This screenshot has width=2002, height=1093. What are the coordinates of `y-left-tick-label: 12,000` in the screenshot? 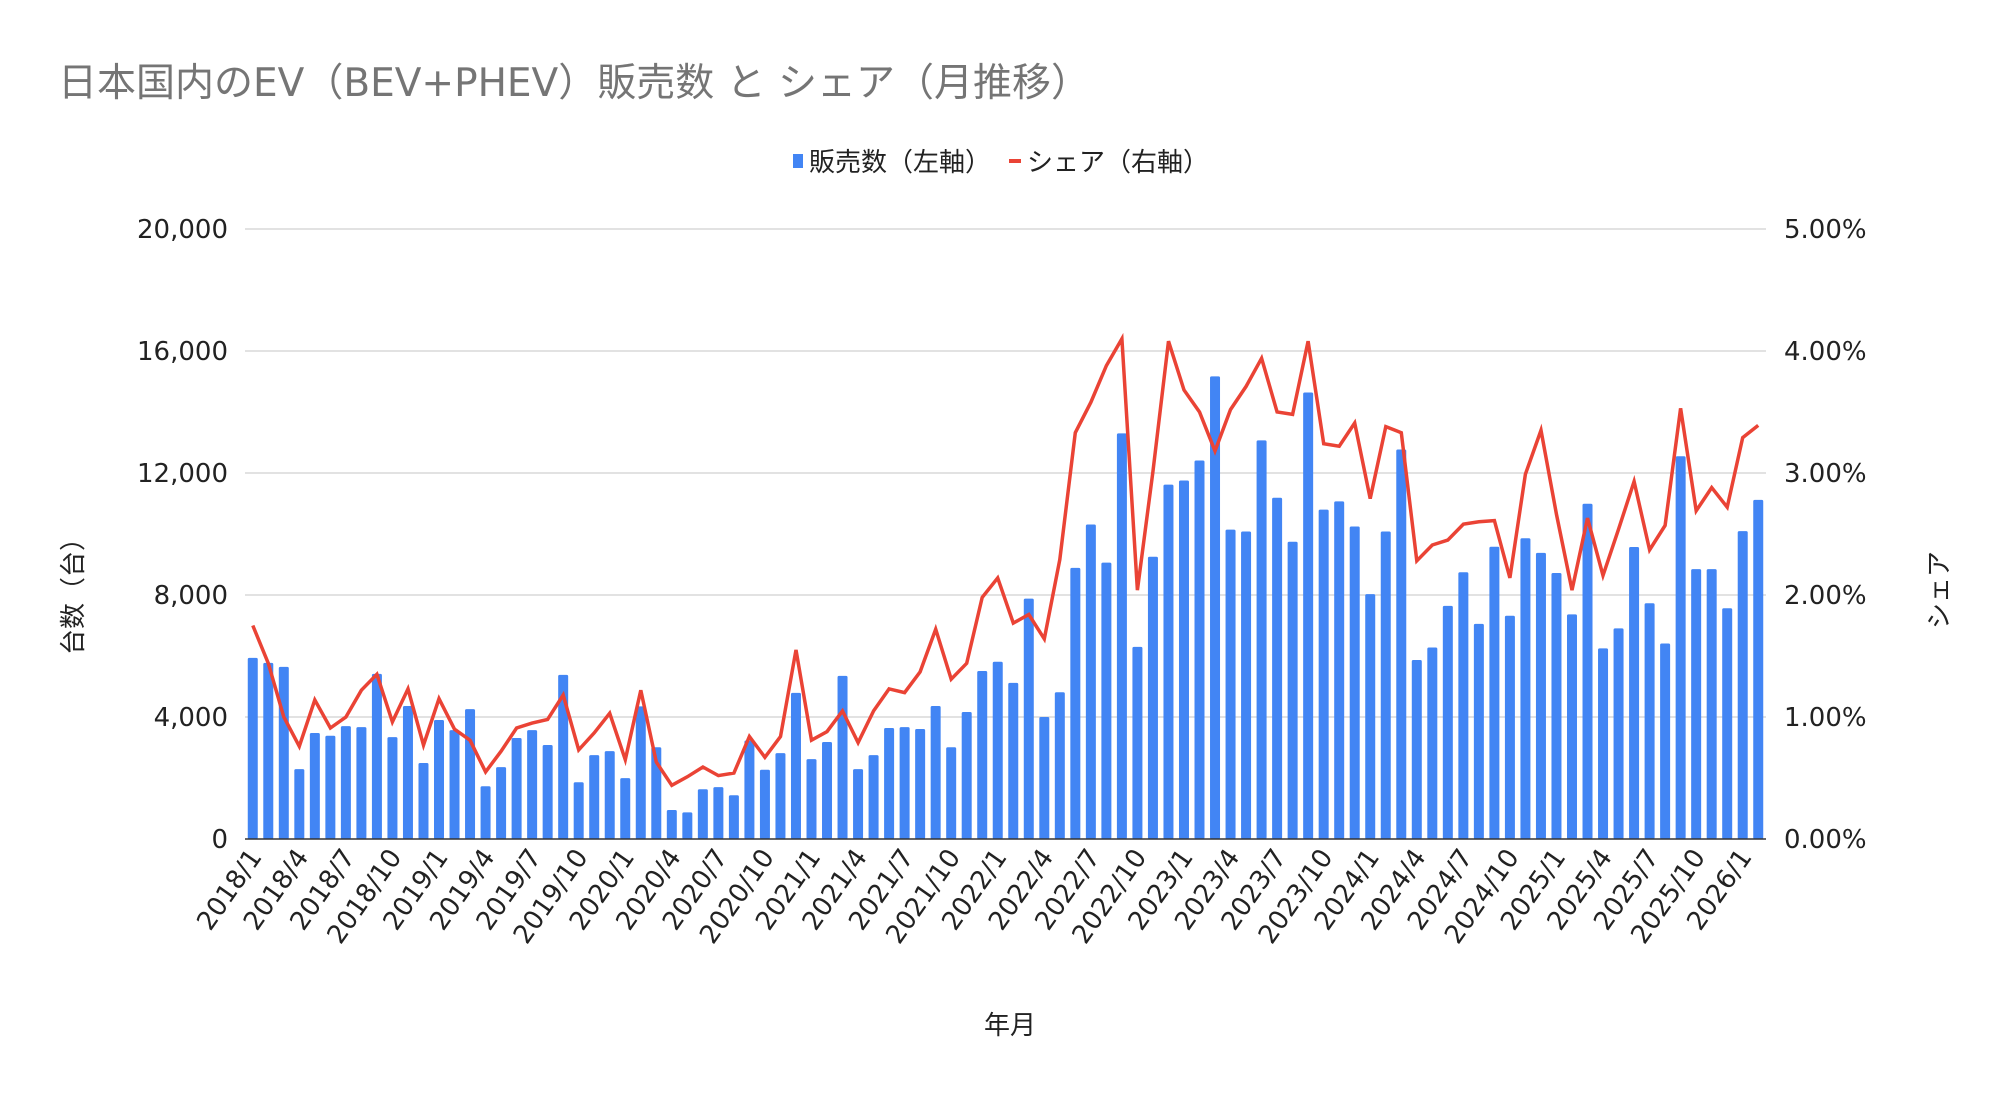 It's located at (182, 474).